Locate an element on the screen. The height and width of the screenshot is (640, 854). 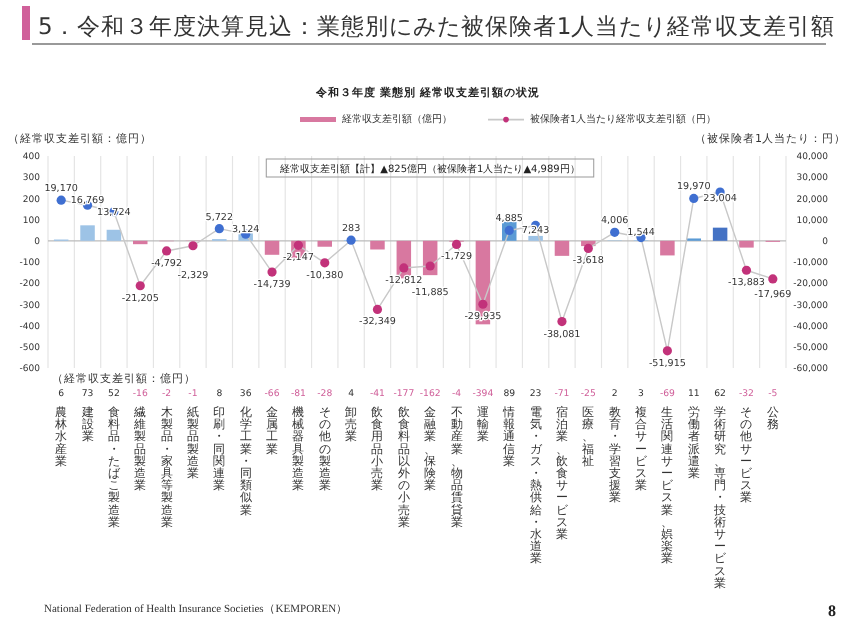
chart-title: 5．令和３年度決算見込：業態別にみた被保険者1人当たり経常収支差引額 is located at coordinates (437, 26).